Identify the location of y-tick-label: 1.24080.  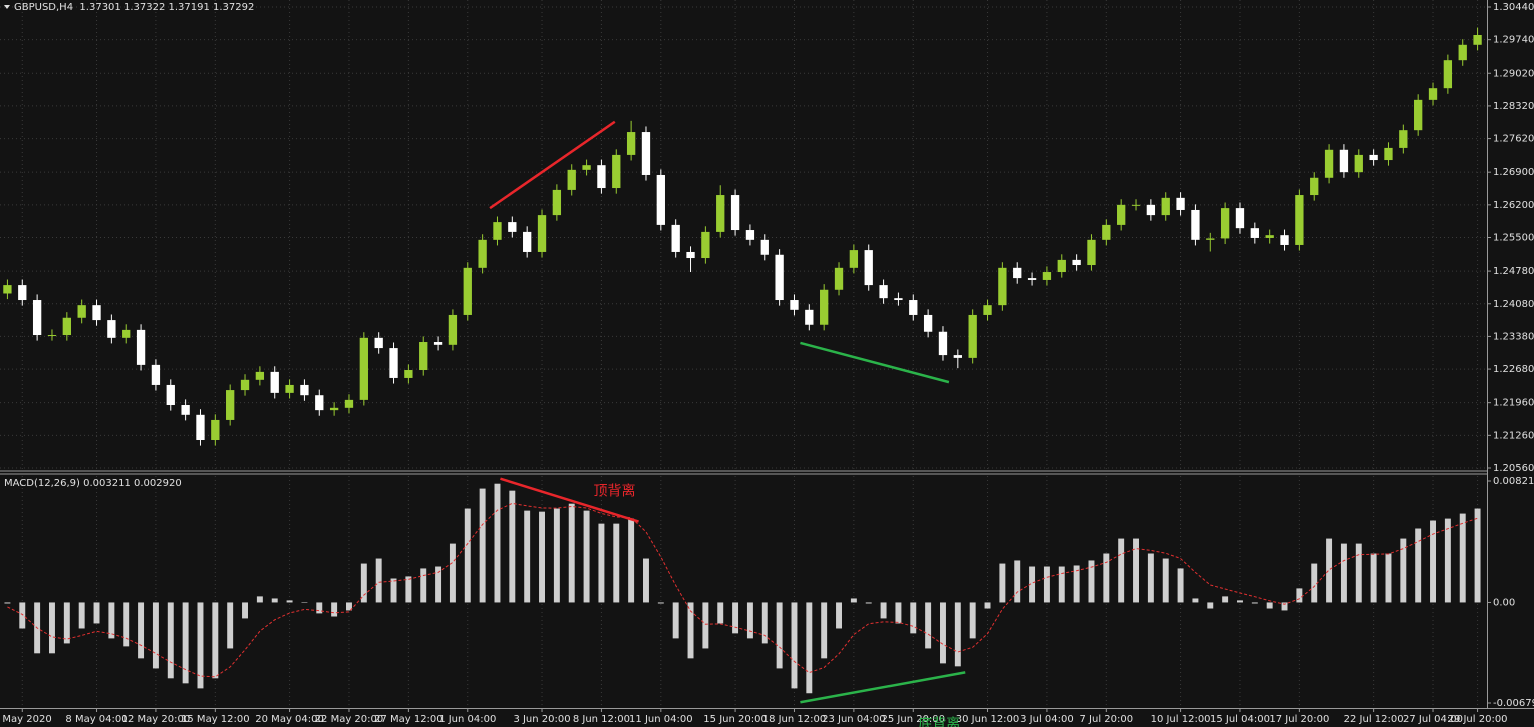
(1513, 304).